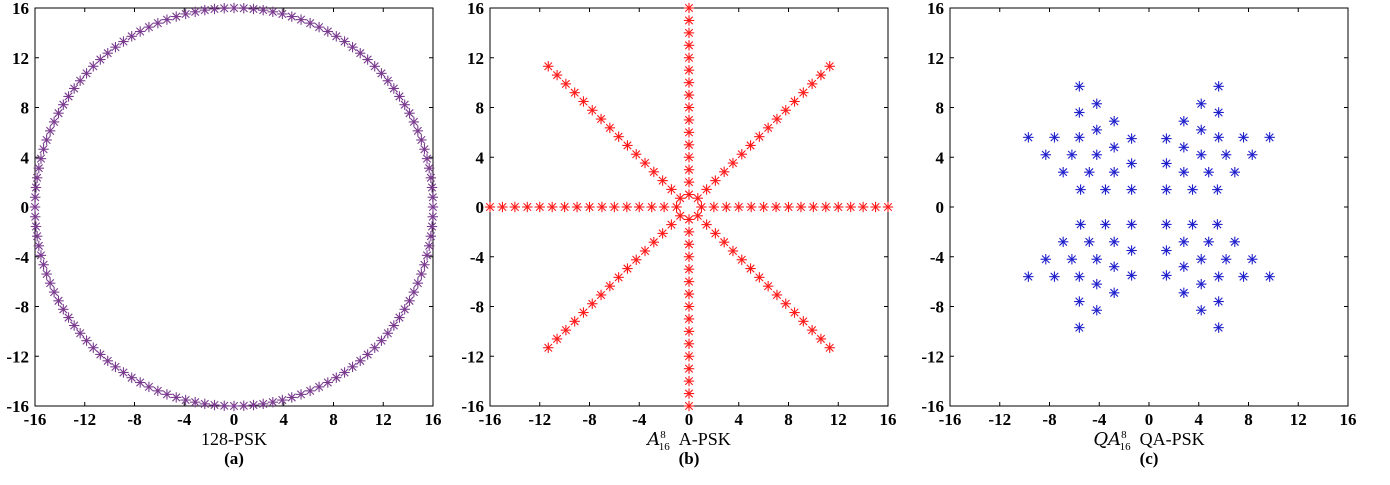 Image resolution: width=1390 pixels, height=485 pixels. I want to click on y-tick-label: 12, so click(475, 58).